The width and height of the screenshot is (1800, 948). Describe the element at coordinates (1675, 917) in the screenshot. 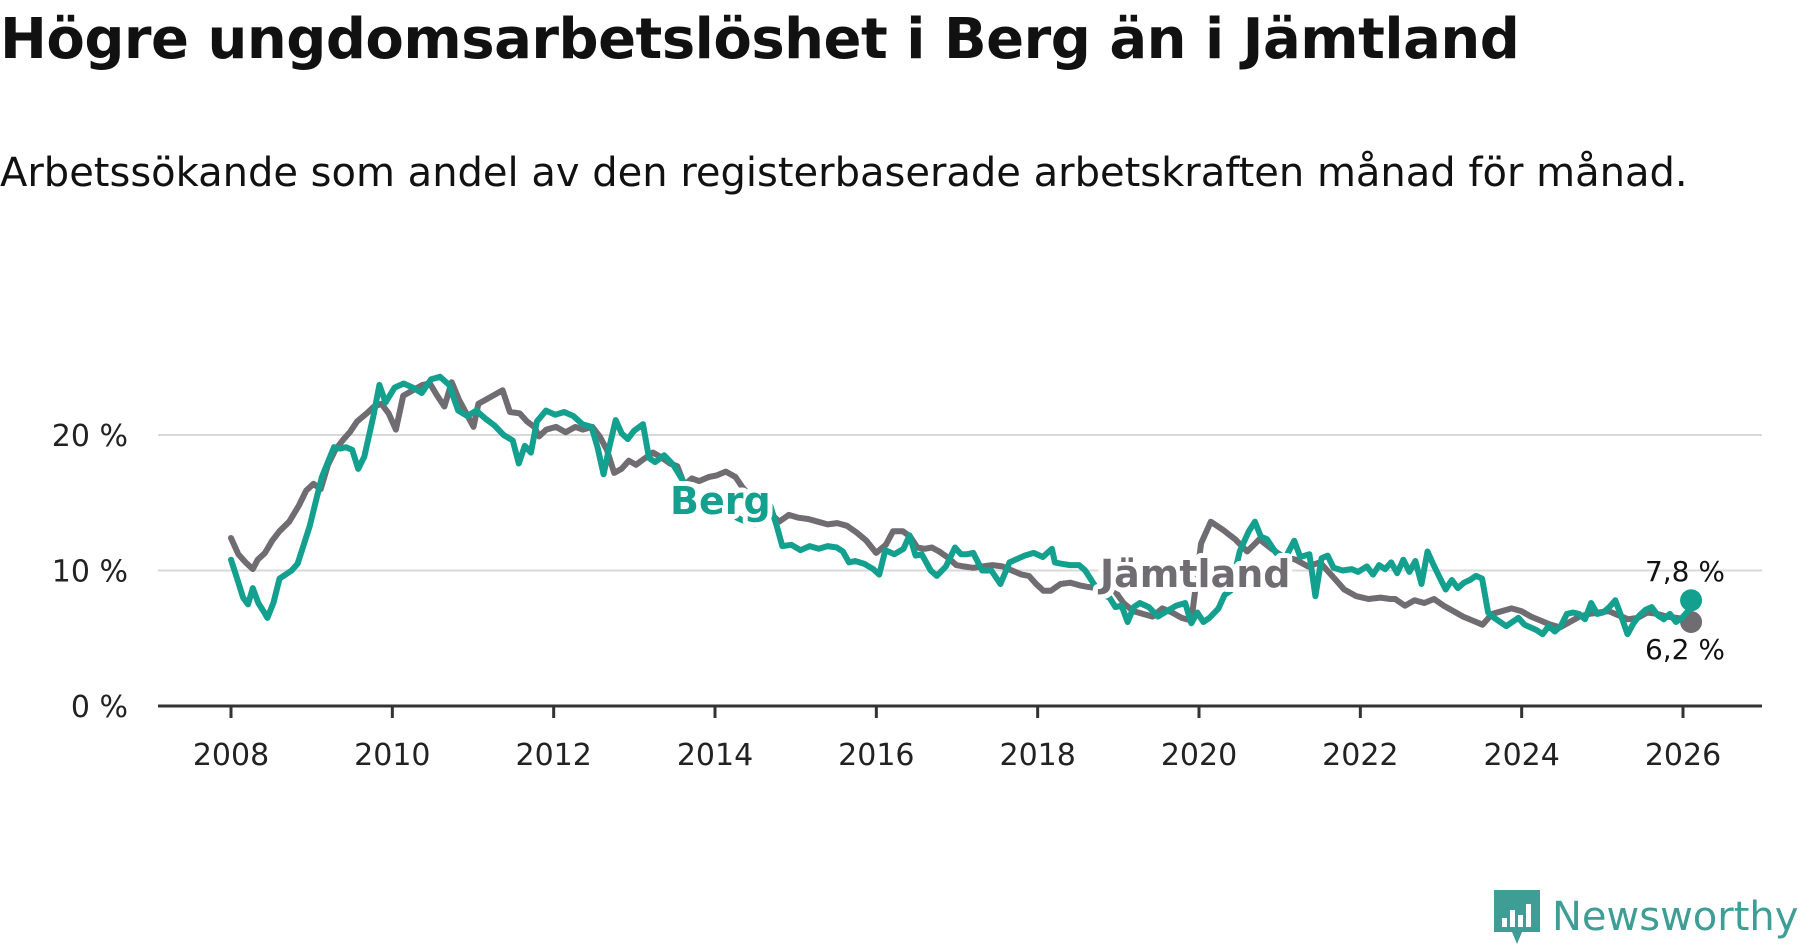

I see `brand-name: Newsworthy` at that location.